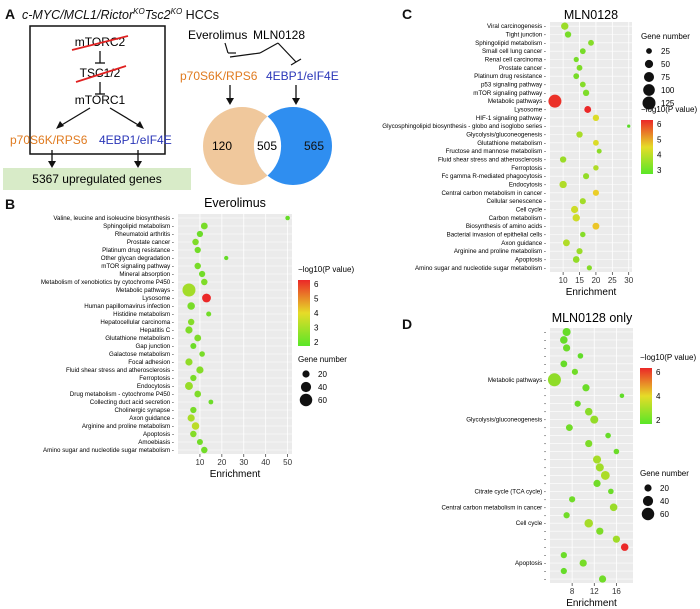  What do you see at coordinates (407, 324) in the screenshot?
I see `panel-d-label: D` at bounding box center [407, 324].